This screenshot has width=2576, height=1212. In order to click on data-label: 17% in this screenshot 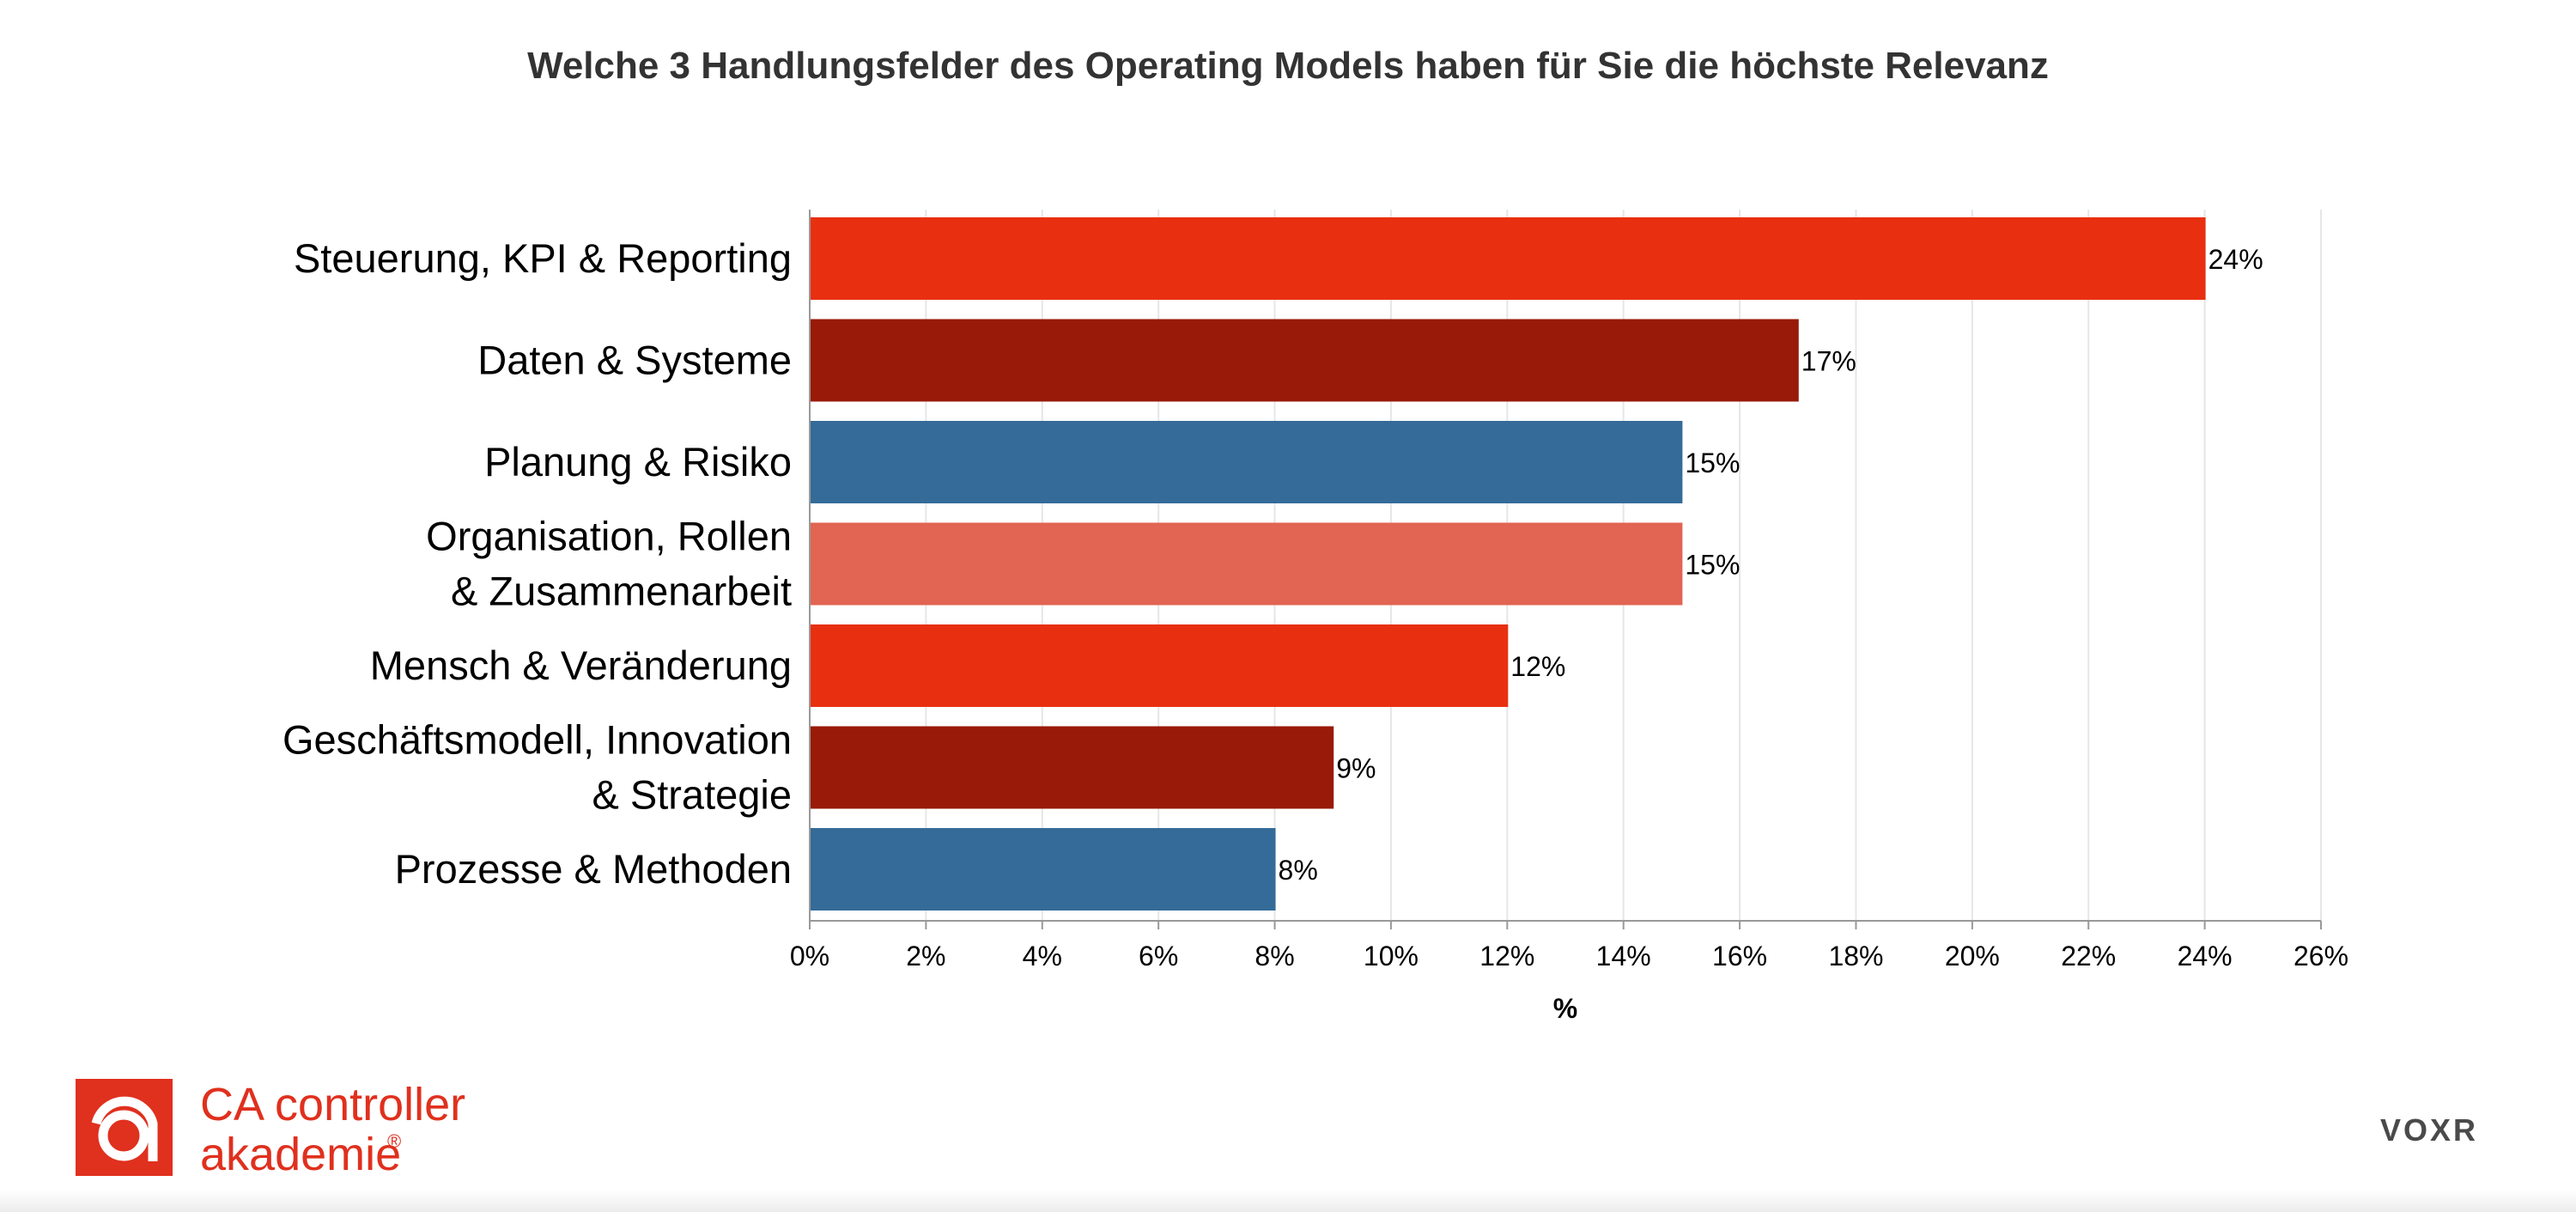, I will do `click(1828, 362)`.